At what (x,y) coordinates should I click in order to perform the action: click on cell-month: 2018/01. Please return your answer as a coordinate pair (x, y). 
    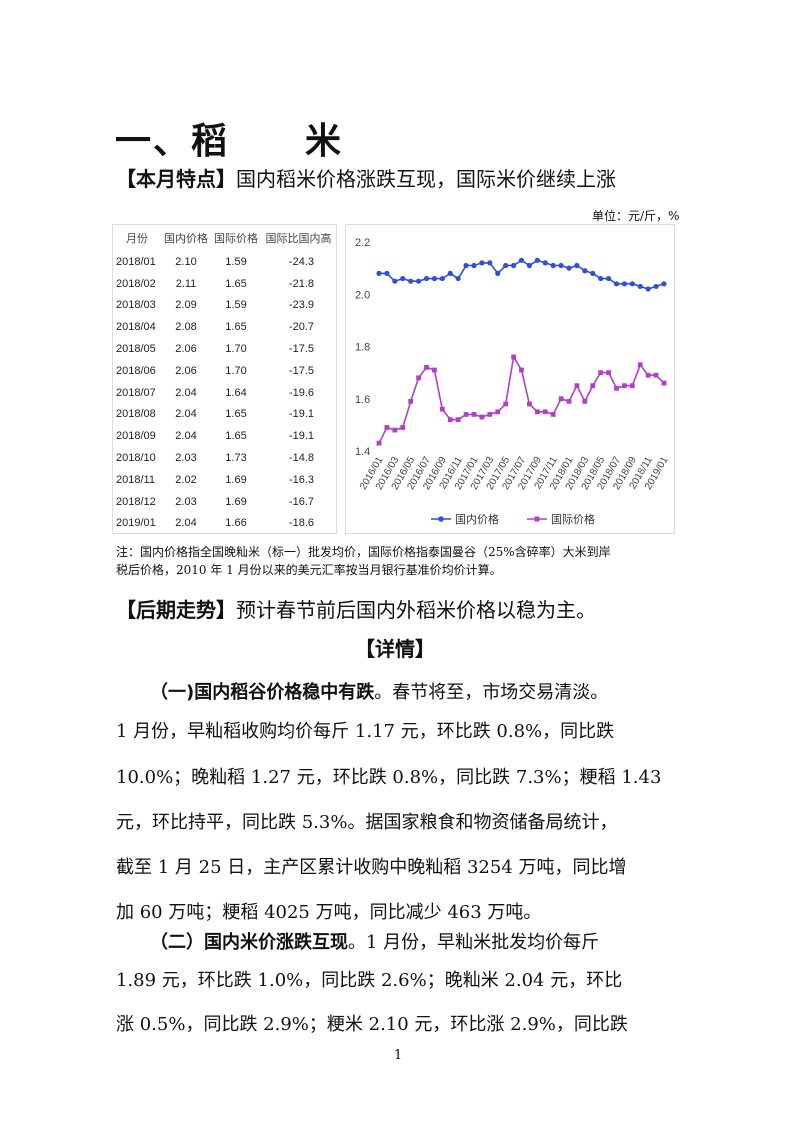
    Looking at the image, I should click on (136, 261).